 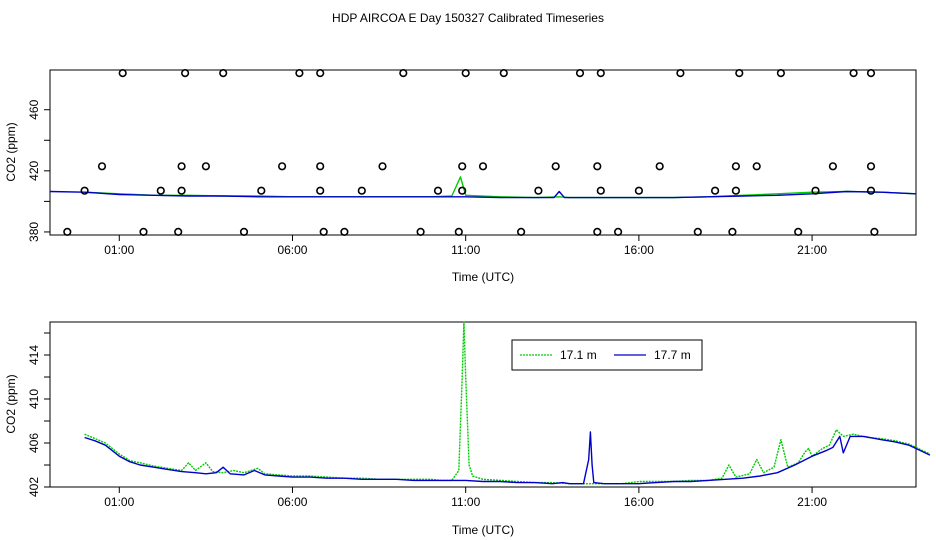 What do you see at coordinates (34, 171) in the screenshot?
I see `y-tick-label: 420` at bounding box center [34, 171].